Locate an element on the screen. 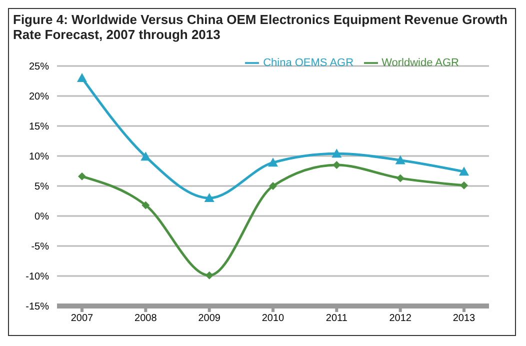  chart-title: Figure 4: Worldwide Versus China OEM Electronics Equipment Revenue Growth Rate Forecast, 2007 through 2013 is located at coordinates (260, 26).